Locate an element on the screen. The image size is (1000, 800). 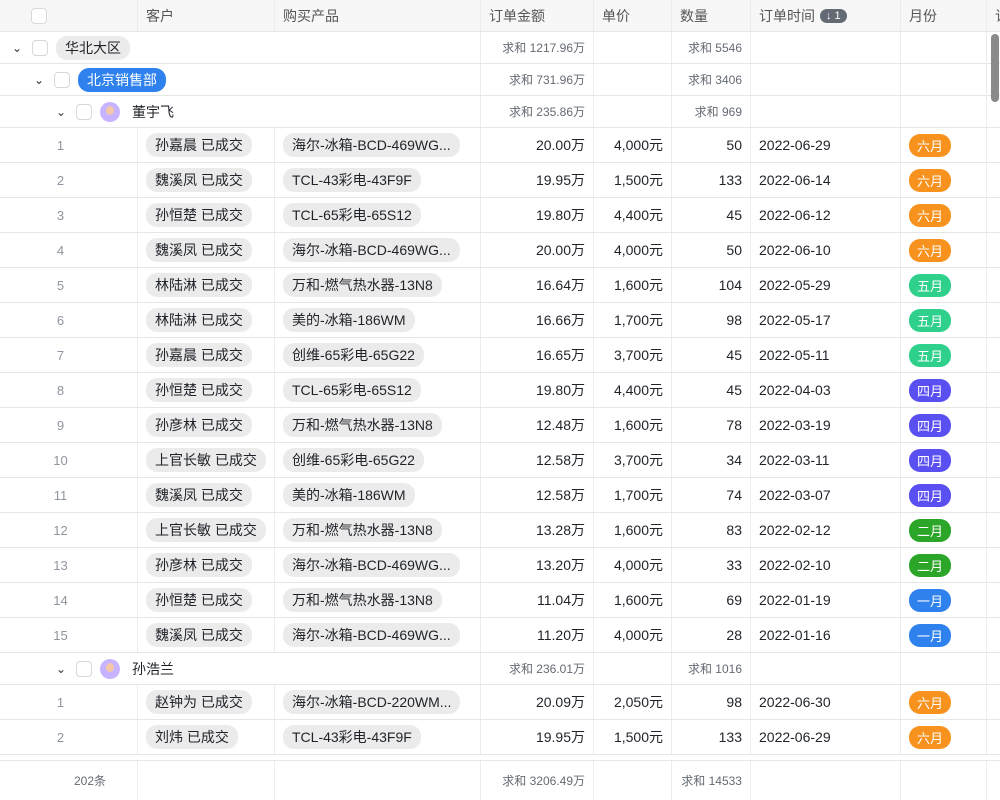
group-row: ⌄ 董宇飞 求和 235.86万 求和 969 is located at coordinates (500, 112).